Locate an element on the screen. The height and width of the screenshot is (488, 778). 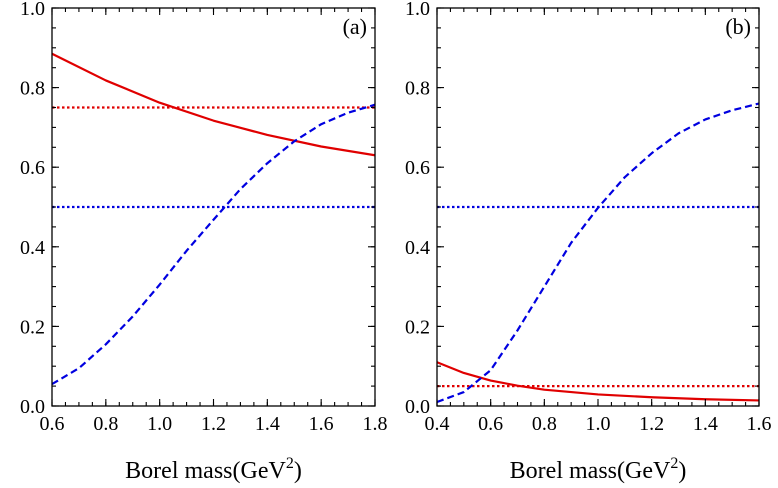
x-tick-label: 0.4 is located at coordinates (437, 424).